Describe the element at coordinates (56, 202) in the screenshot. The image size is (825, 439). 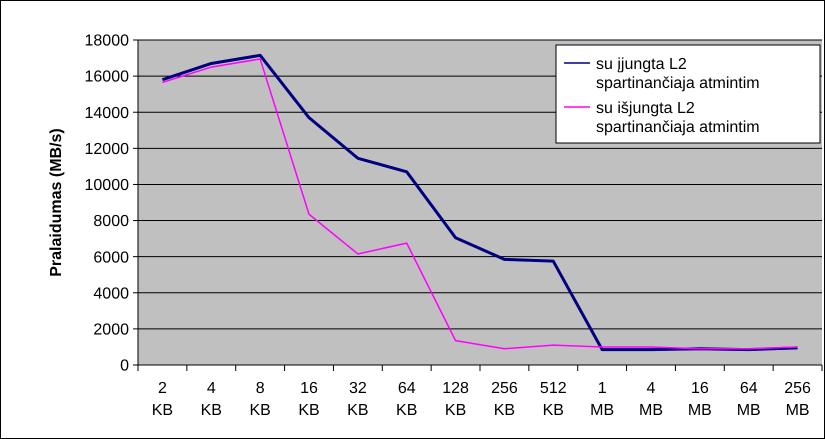
I see `y-axis-title: Pralaidumas (MB/s)` at that location.